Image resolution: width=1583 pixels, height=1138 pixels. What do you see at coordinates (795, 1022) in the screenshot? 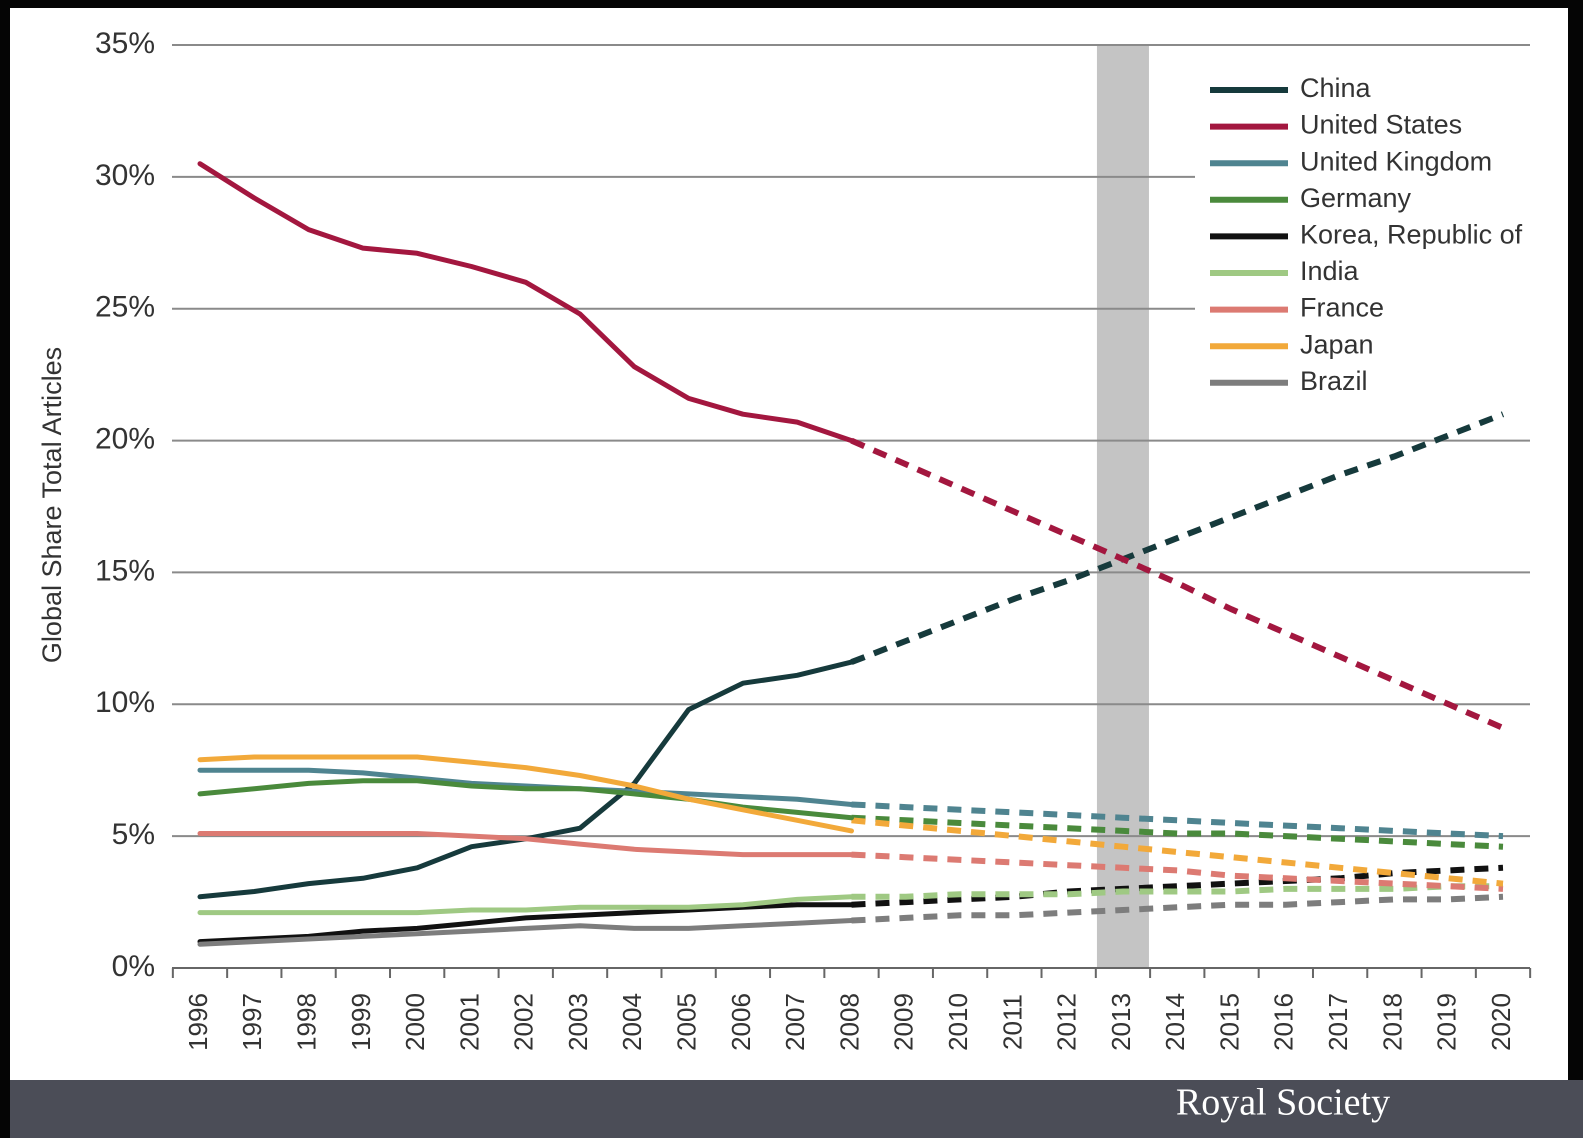
I see `x-tick-label: 2007` at bounding box center [795, 1022].